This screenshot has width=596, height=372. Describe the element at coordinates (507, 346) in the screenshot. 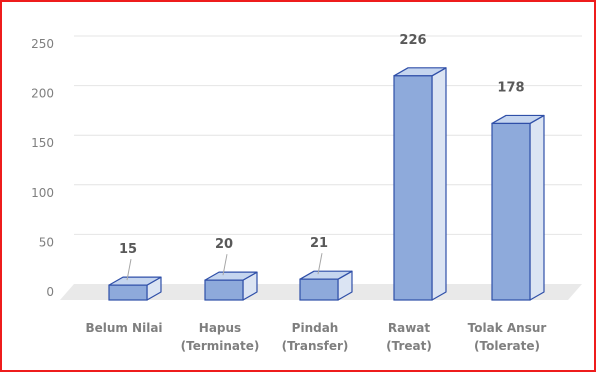

I see `category-label-line: (Tolerate)` at that location.